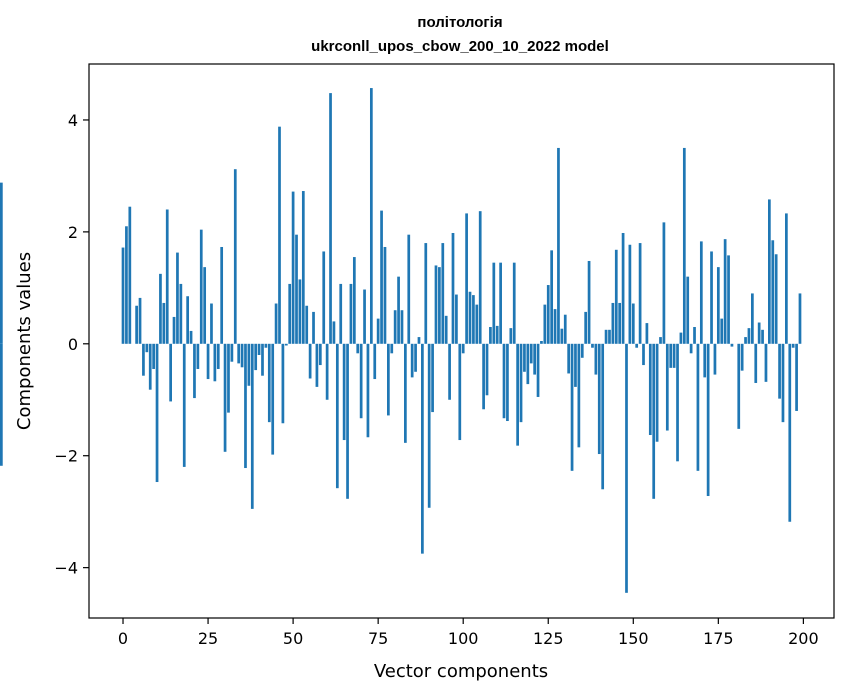 This screenshot has height=696, width=847. Describe the element at coordinates (463, 638) in the screenshot. I see `x-tick-label: 100` at that location.